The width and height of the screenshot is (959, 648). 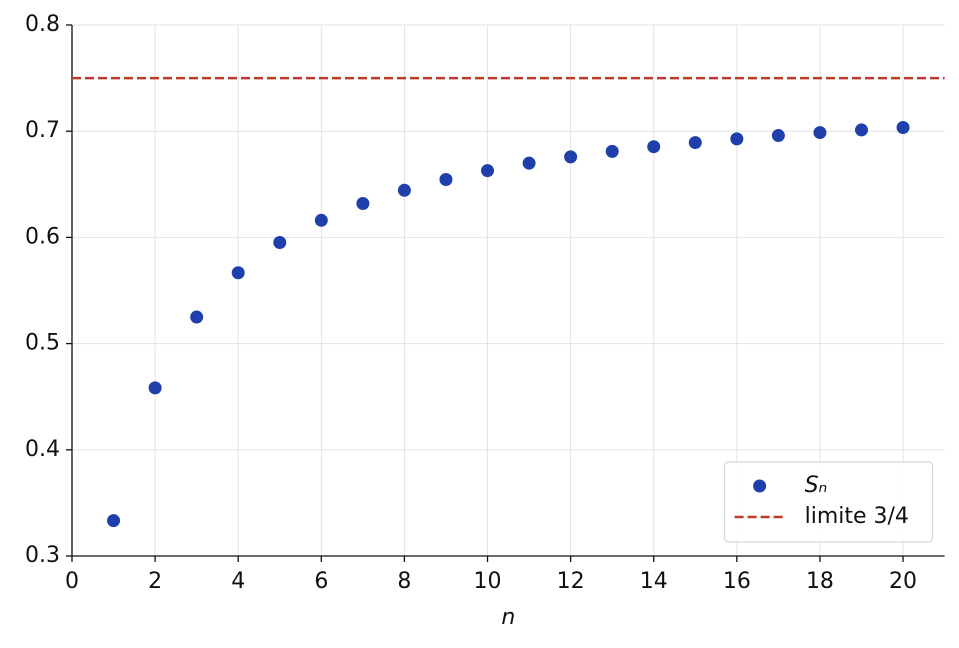 I want to click on x-tick-label: 20, so click(x=903, y=581).